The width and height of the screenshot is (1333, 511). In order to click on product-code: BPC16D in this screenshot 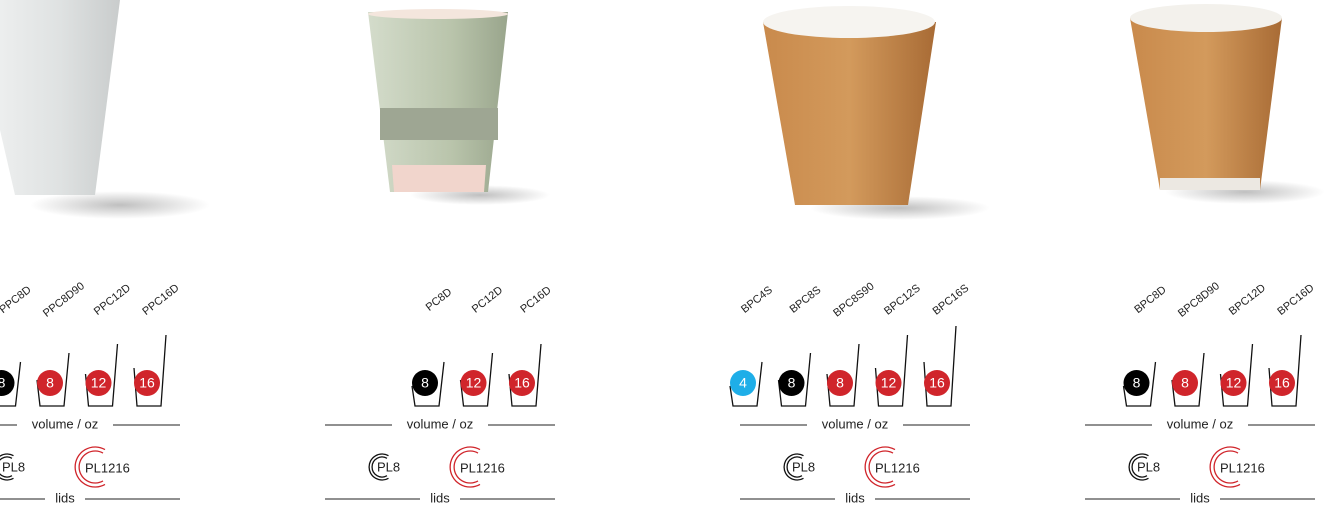, I will do `click(1295, 300)`.